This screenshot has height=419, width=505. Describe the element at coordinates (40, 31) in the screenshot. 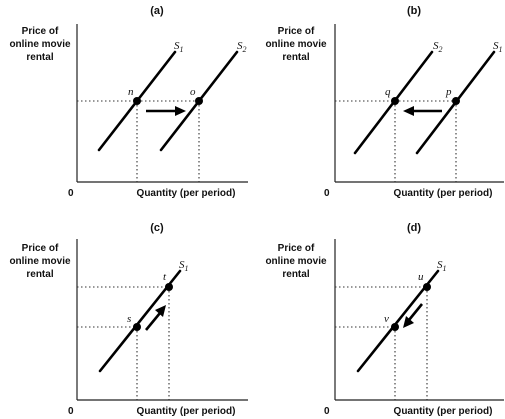

I see `panel-a-ylabel-line1: Price of` at that location.